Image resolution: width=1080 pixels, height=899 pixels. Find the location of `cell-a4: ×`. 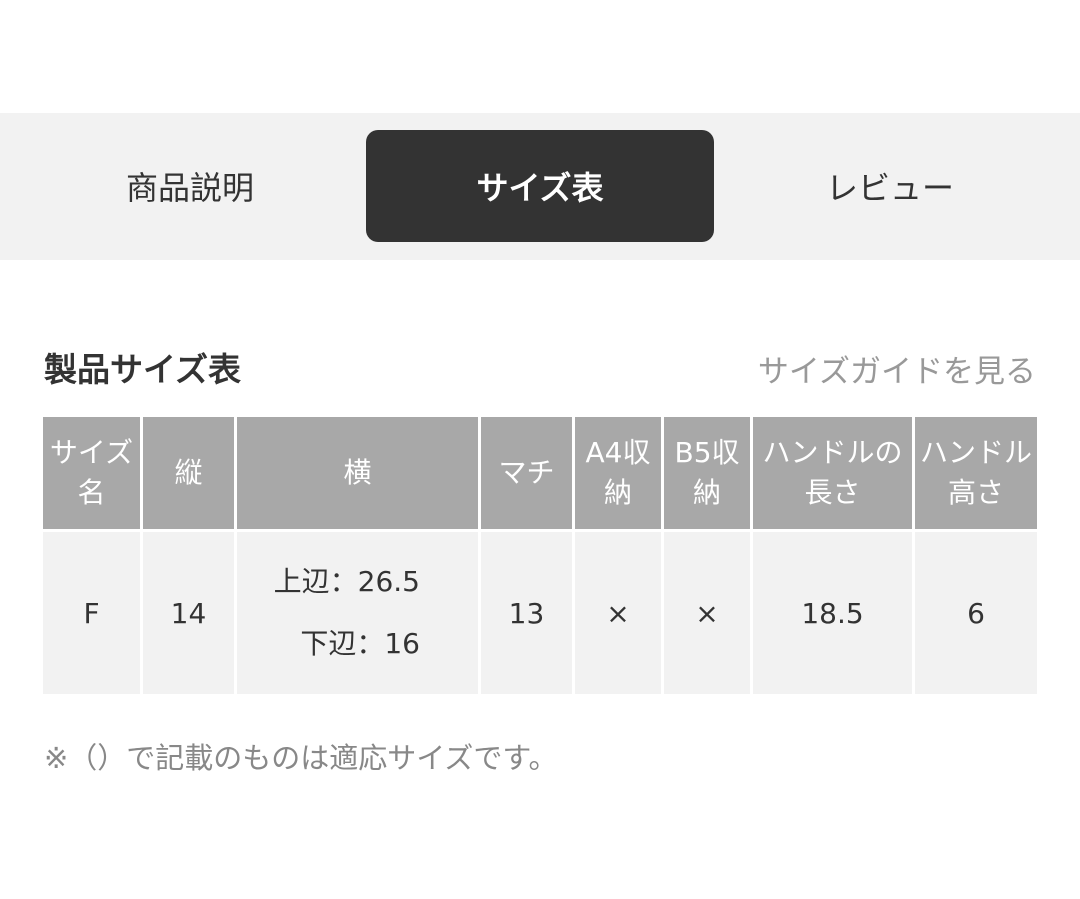

cell-a4: × is located at coordinates (618, 613).